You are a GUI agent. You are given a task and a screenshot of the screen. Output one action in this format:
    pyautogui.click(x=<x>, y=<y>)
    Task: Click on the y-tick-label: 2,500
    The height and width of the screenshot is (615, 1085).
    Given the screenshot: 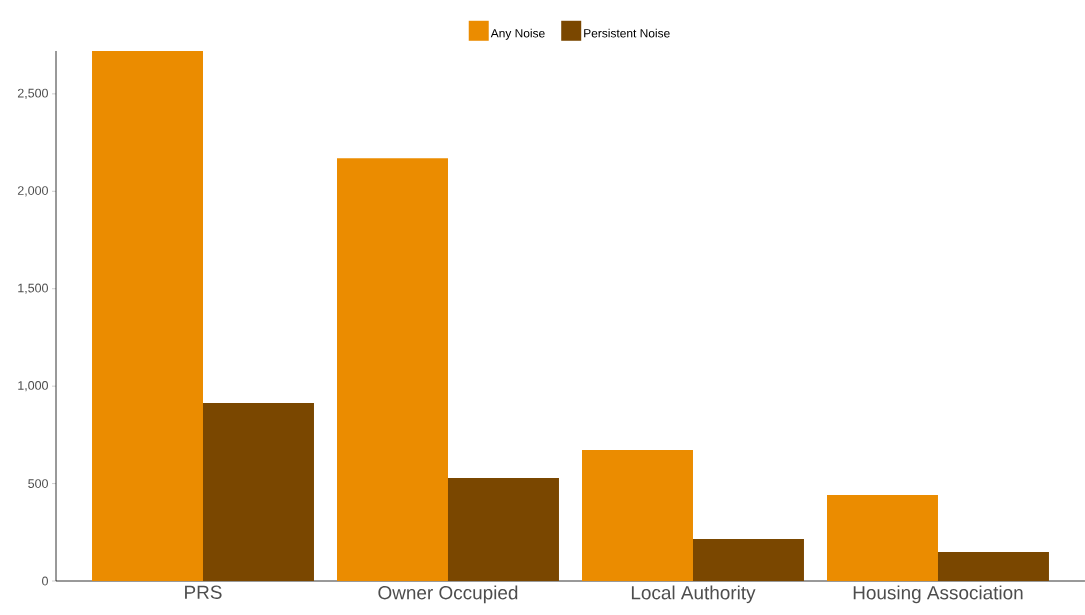 What is the action you would take?
    pyautogui.click(x=32, y=93)
    